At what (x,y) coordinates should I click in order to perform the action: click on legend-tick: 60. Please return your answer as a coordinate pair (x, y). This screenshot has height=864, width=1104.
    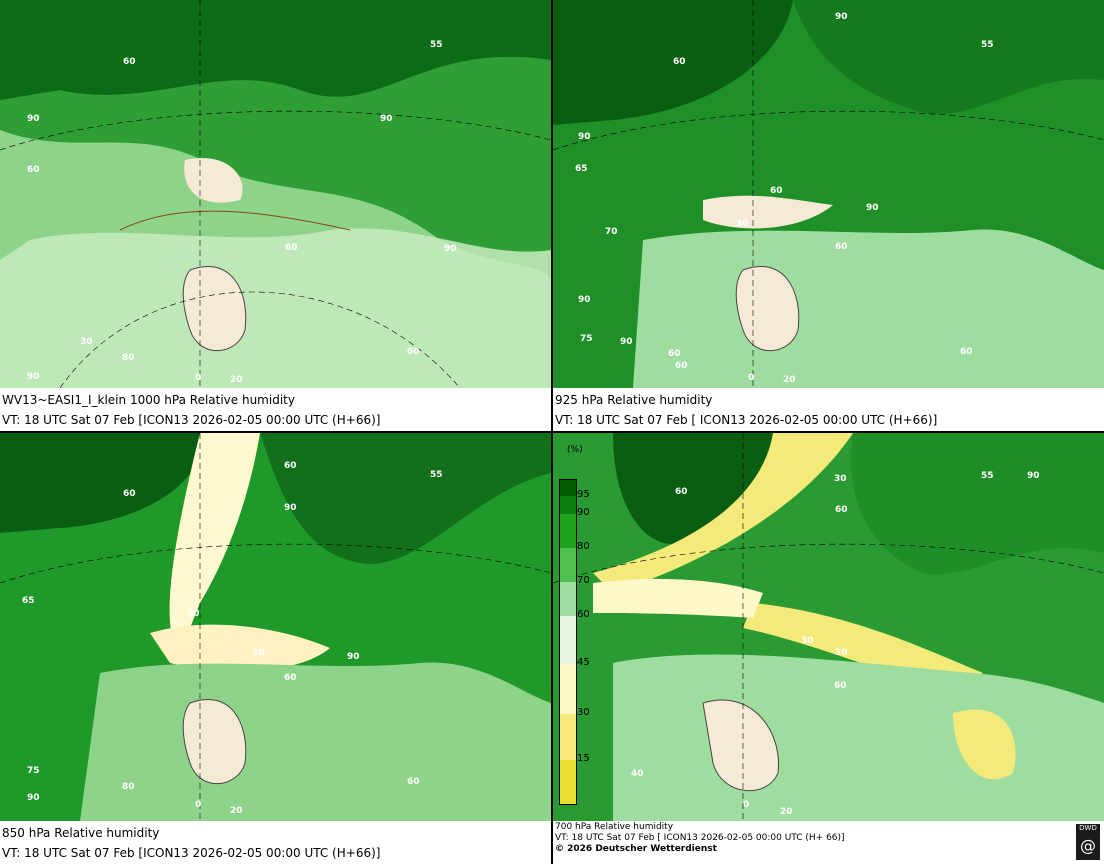
    Looking at the image, I should click on (583, 614).